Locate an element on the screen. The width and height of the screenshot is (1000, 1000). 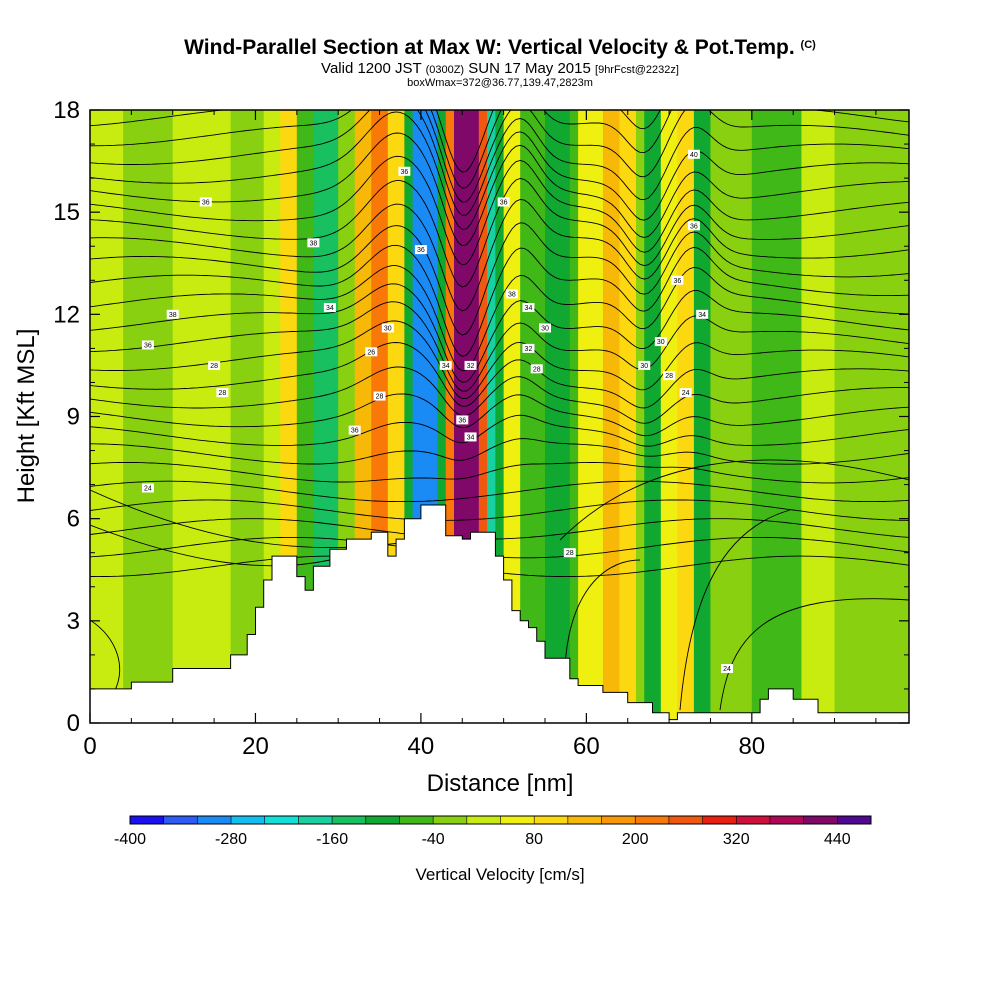
colorbar-label: Vertical Velocity [cm/s] is located at coordinates (499, 874).